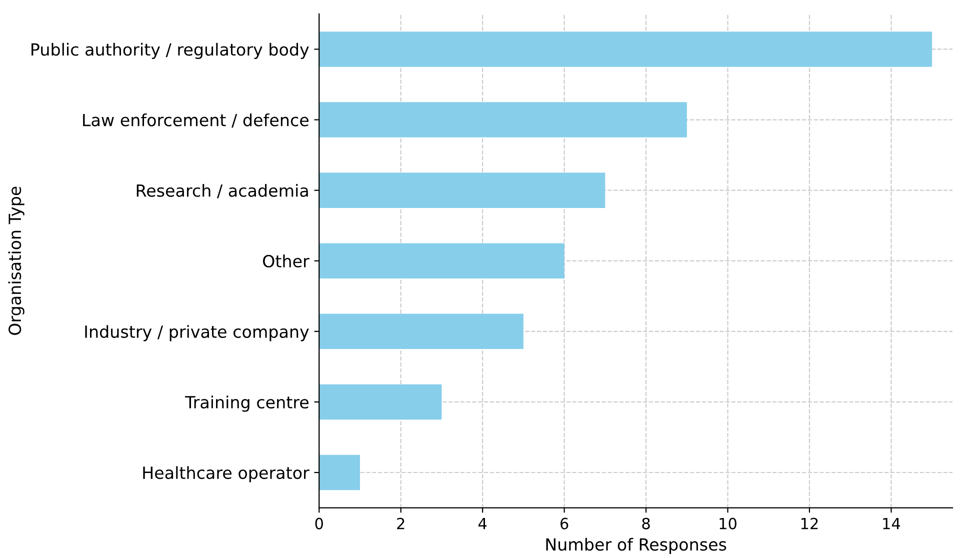  What do you see at coordinates (728, 524) in the screenshot?
I see `x-tick-label: 10` at bounding box center [728, 524].